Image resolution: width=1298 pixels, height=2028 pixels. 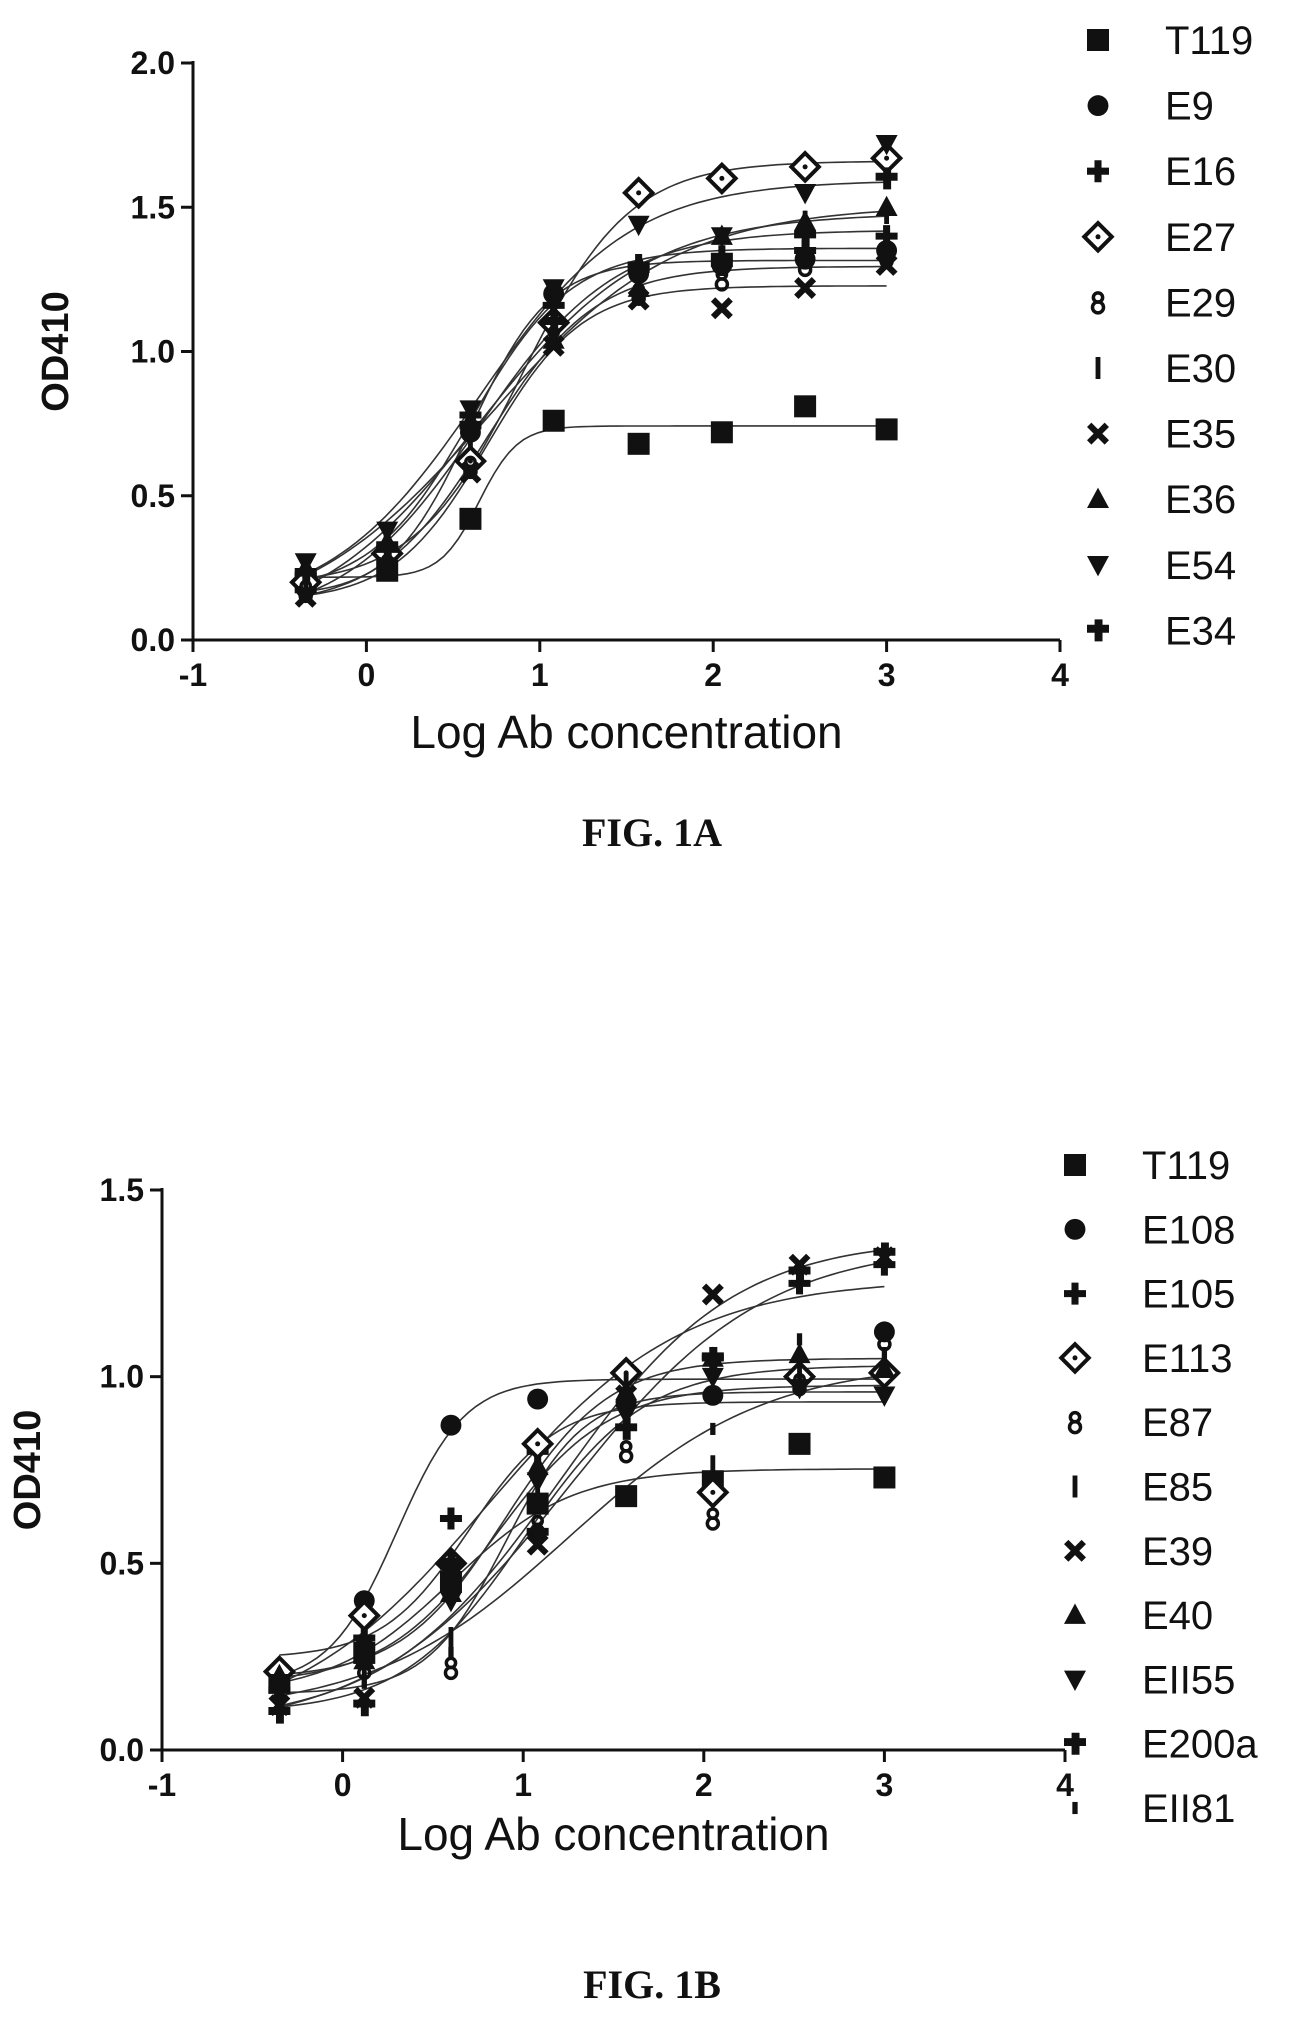 I want to click on legend-marker-e200a, so click(x=1075, y=1743).